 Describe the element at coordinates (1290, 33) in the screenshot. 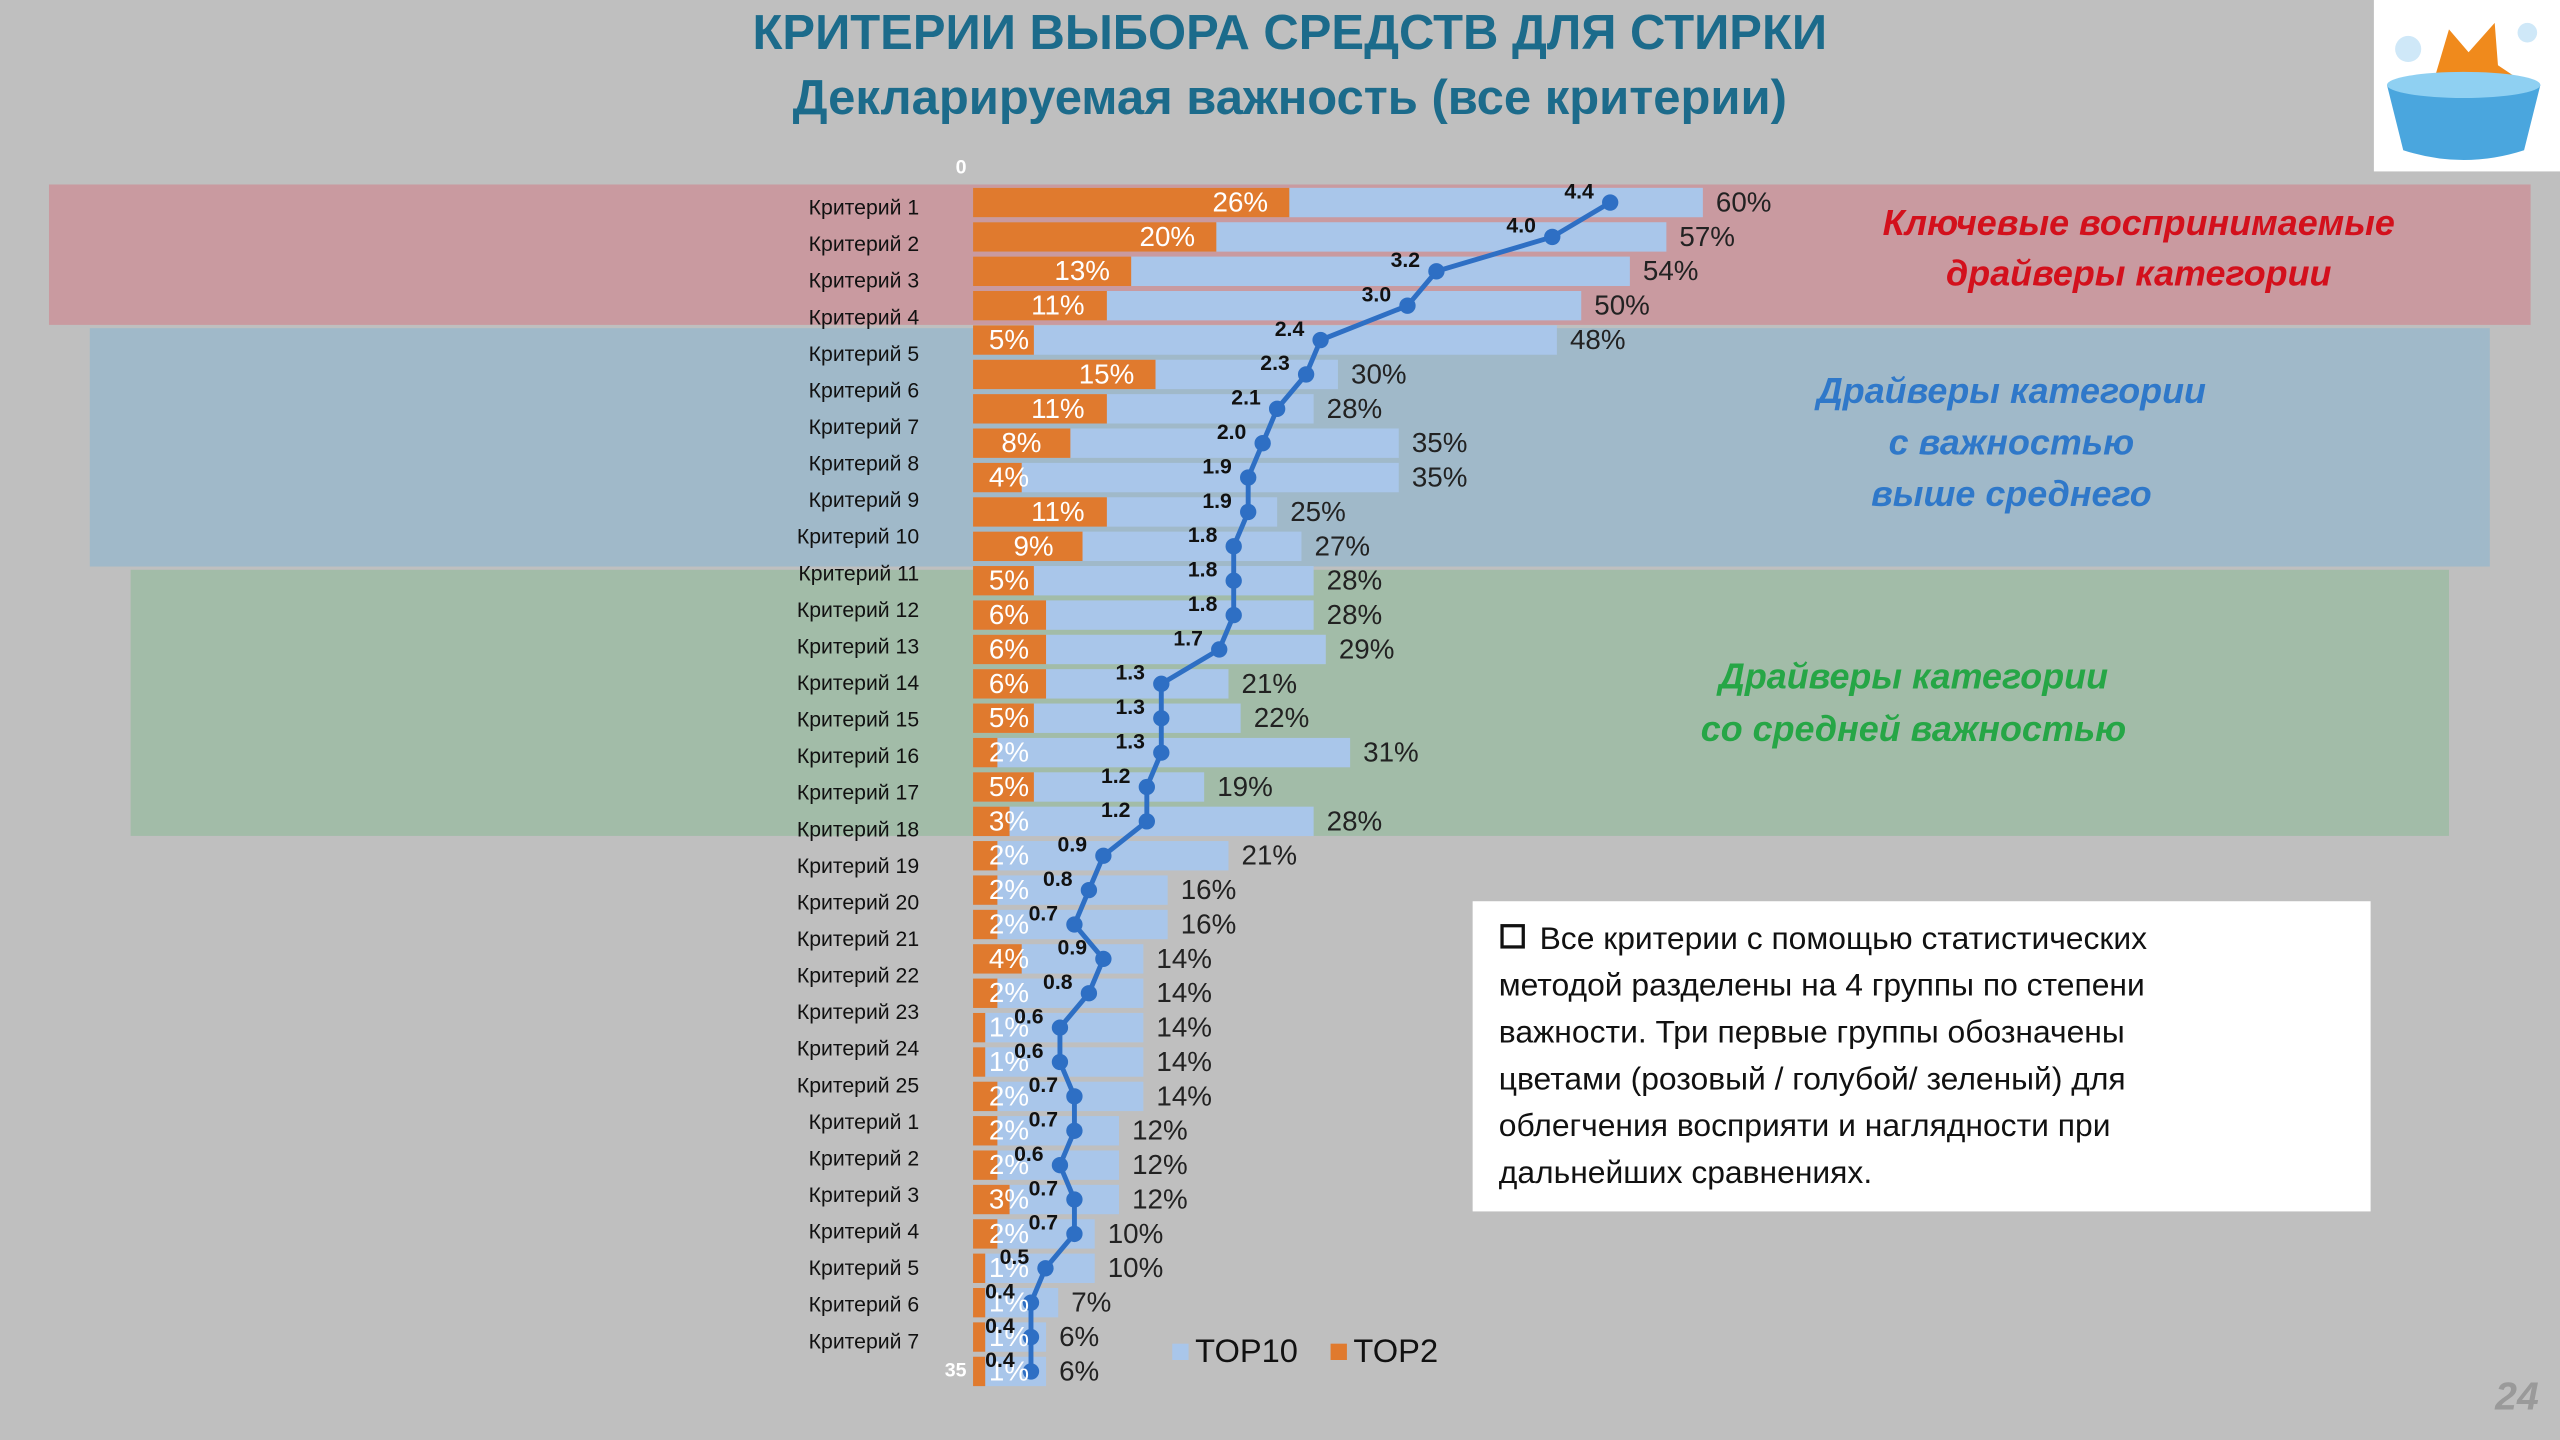

I see `title: КРИТЕРИИ ВЫБОРА СРЕДСТВ ДЛЯ СТИРКИ` at that location.